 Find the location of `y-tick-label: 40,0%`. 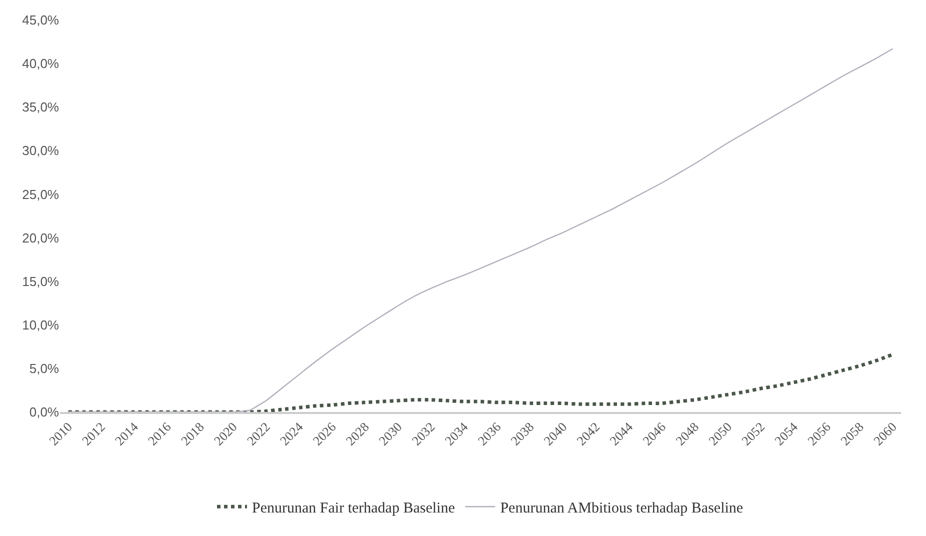

y-tick-label: 40,0% is located at coordinates (41, 64).